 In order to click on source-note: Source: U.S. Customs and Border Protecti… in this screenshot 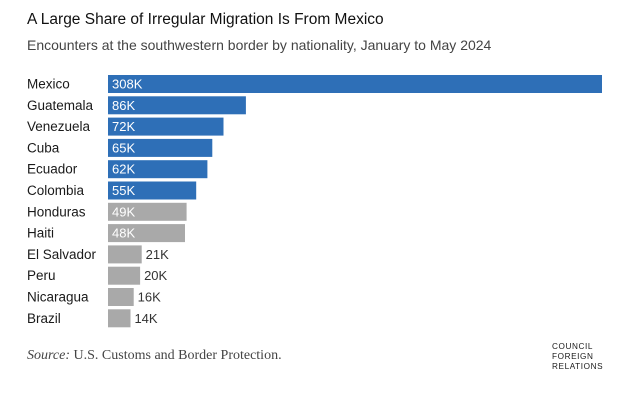, I will do `click(154, 356)`.